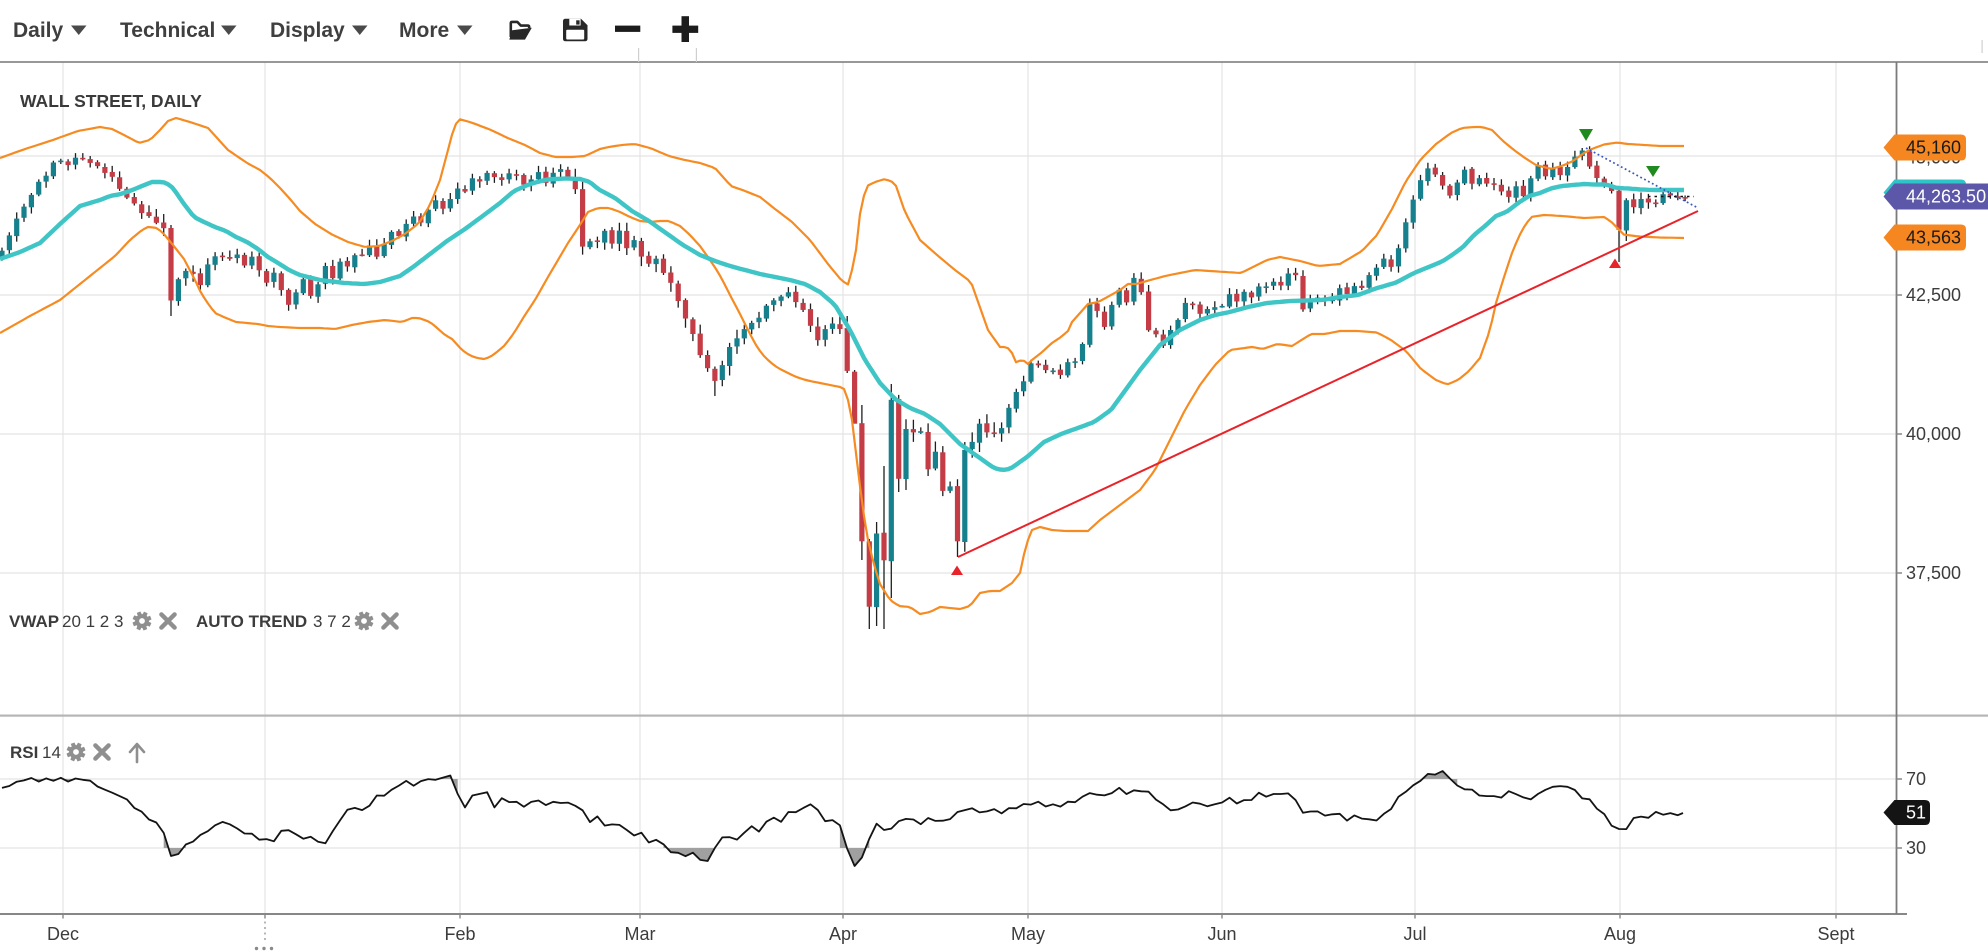 This screenshot has width=1988, height=952. What do you see at coordinates (1916, 848) in the screenshot?
I see `svg-text: 30` at bounding box center [1916, 848].